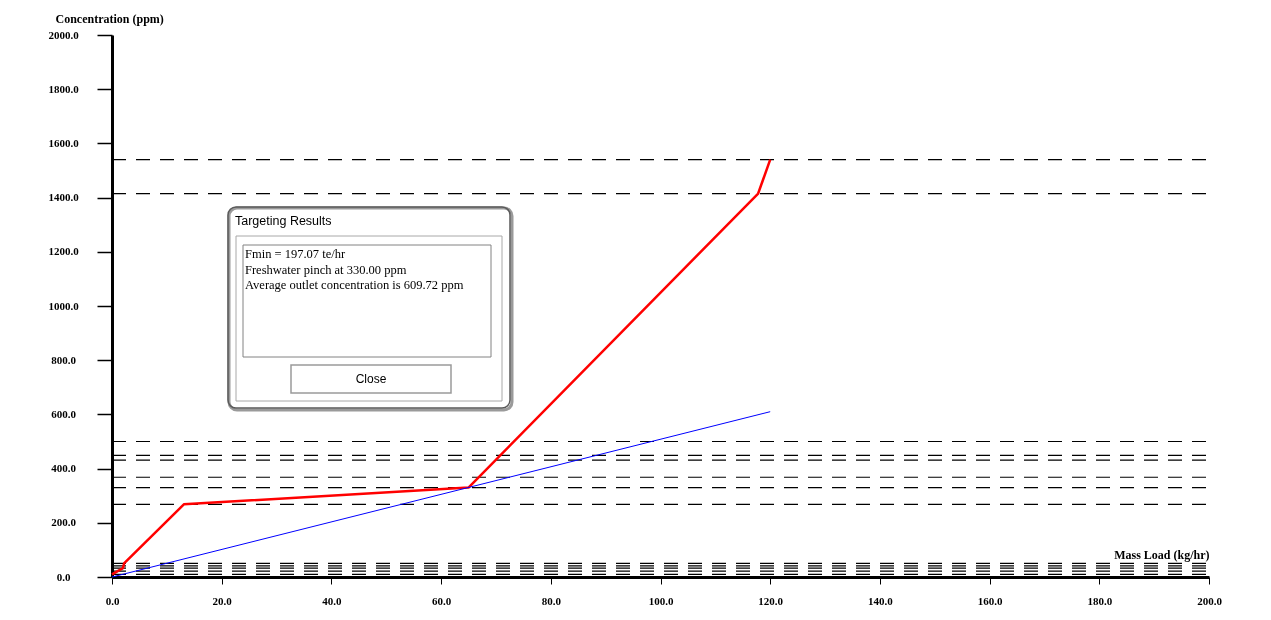 Image resolution: width=1271 pixels, height=620 pixels. What do you see at coordinates (332, 600) in the screenshot?
I see `x-tick-label: 40.0` at bounding box center [332, 600].